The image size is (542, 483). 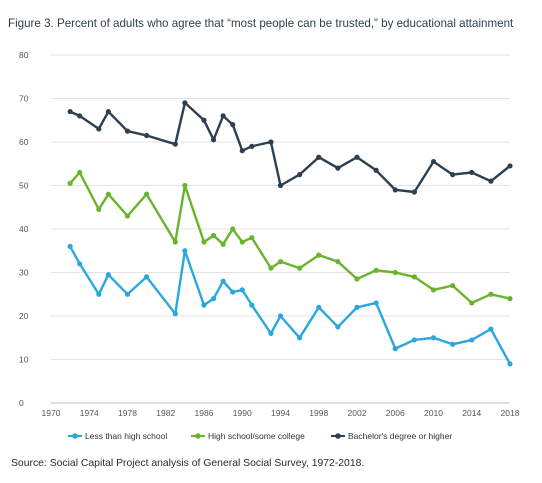 What do you see at coordinates (24, 186) in the screenshot?
I see `y-tick-label: 50` at bounding box center [24, 186].